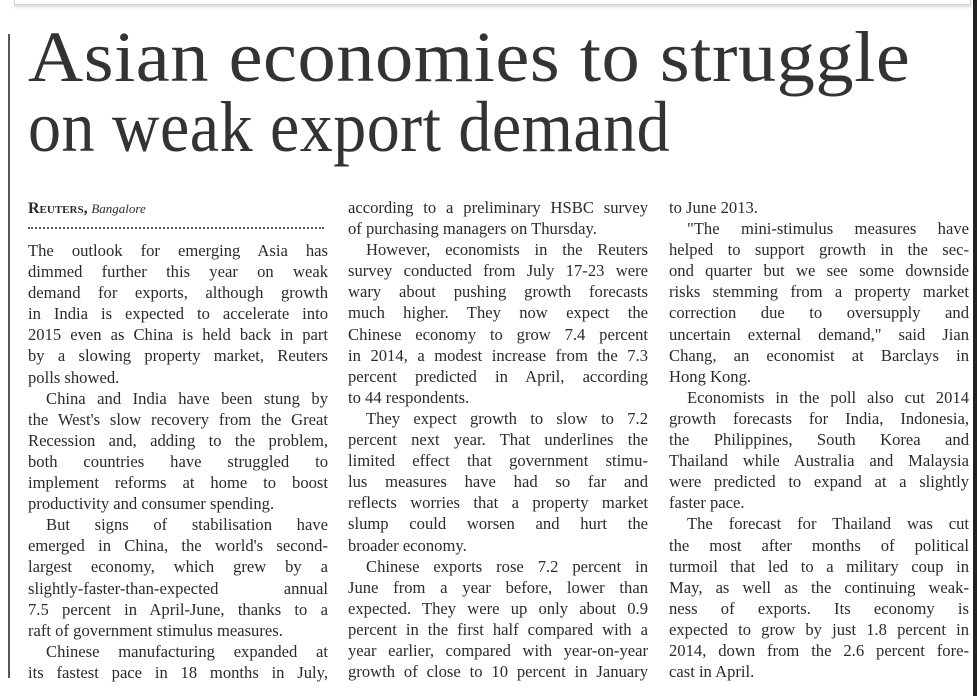 The height and width of the screenshot is (696, 977). What do you see at coordinates (498, 587) in the screenshot?
I see `text-line: June from a year before, lower than` at bounding box center [498, 587].